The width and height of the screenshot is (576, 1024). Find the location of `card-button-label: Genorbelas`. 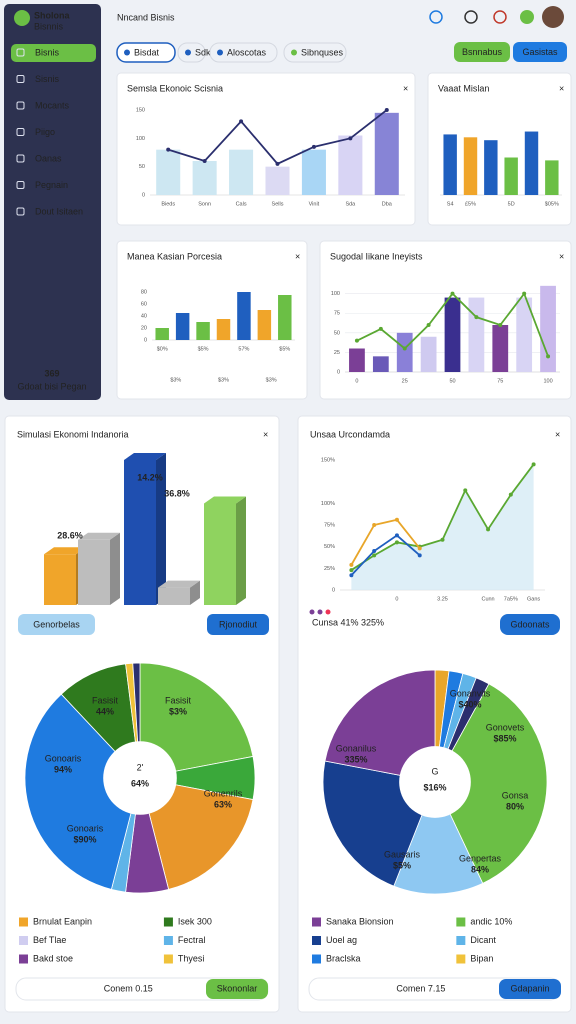

card-button-label: Genorbelas is located at coordinates (56, 624).